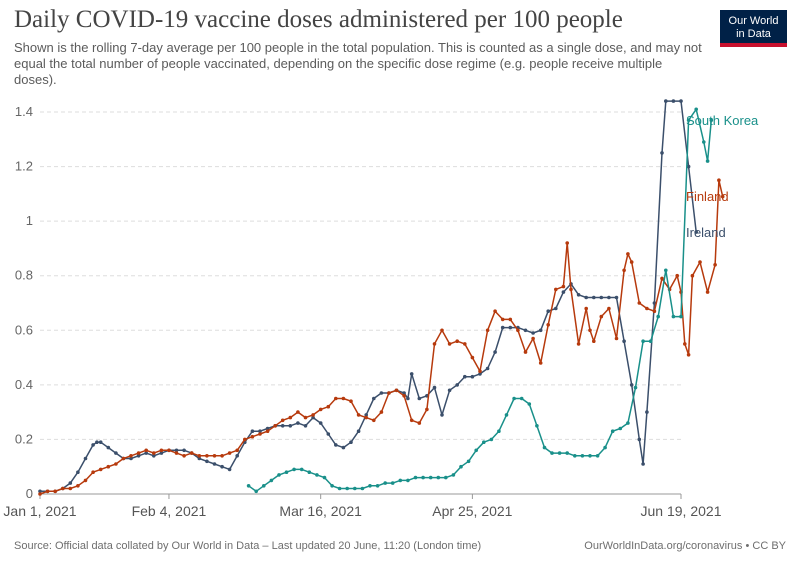 The width and height of the screenshot is (800, 565). What do you see at coordinates (24, 111) in the screenshot?
I see `y-tick-label: 1.4` at bounding box center [24, 111].